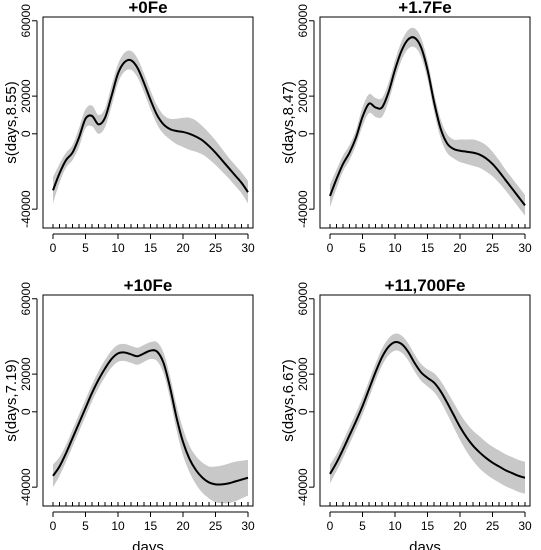 The image size is (541, 550). What do you see at coordinates (148, 285) in the screenshot?
I see `panel-title: +10Fe` at bounding box center [148, 285].